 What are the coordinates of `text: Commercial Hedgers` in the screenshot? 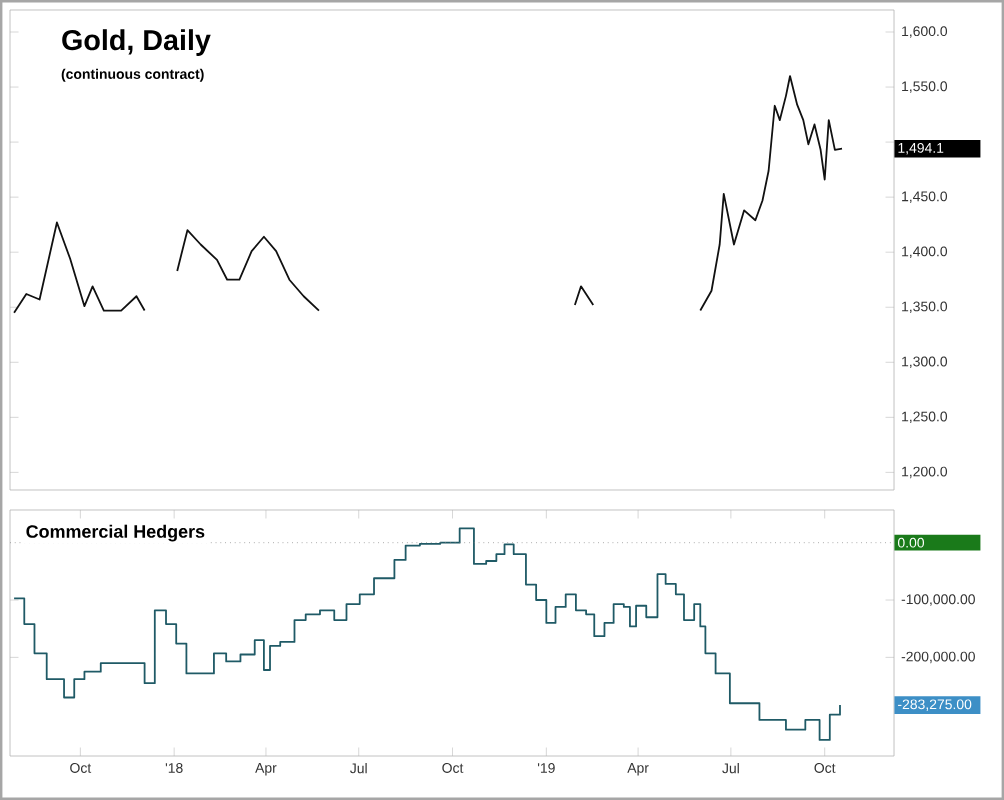 It's located at (115, 533).